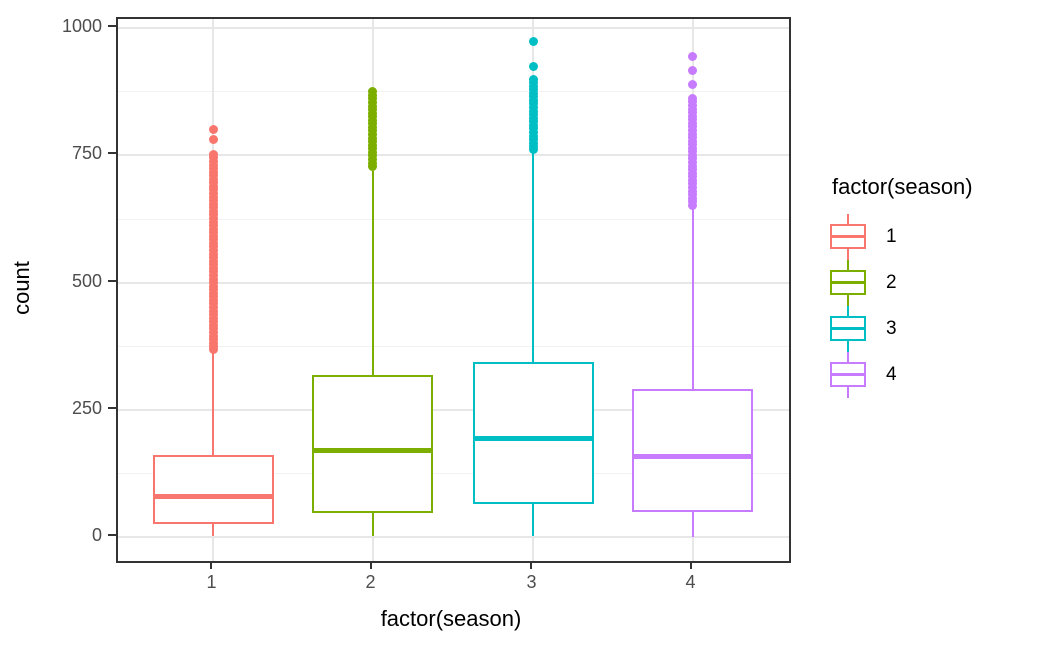 This screenshot has height=647, width=1048. Describe the element at coordinates (935, 237) in the screenshot. I see `legend-item-1: 1` at that location.